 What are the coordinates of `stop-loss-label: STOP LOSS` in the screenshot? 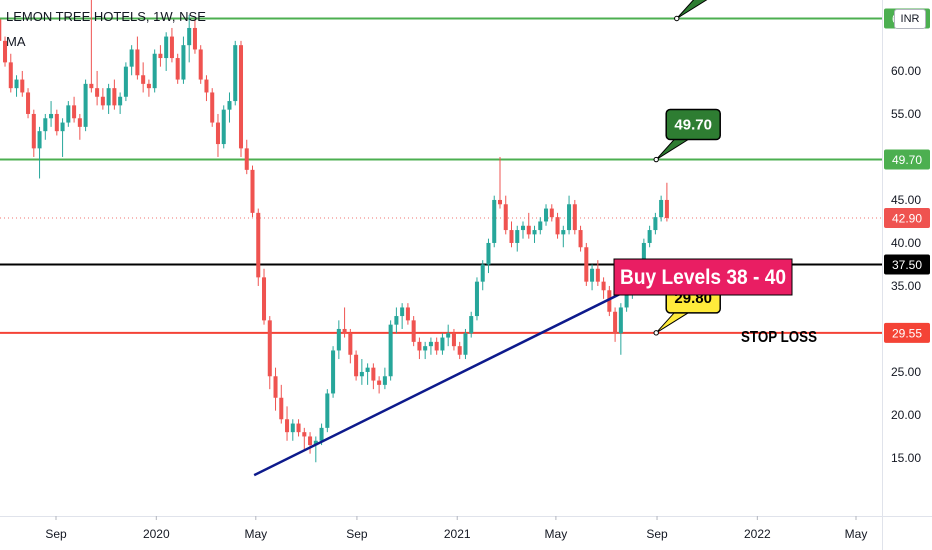 It's located at (779, 337).